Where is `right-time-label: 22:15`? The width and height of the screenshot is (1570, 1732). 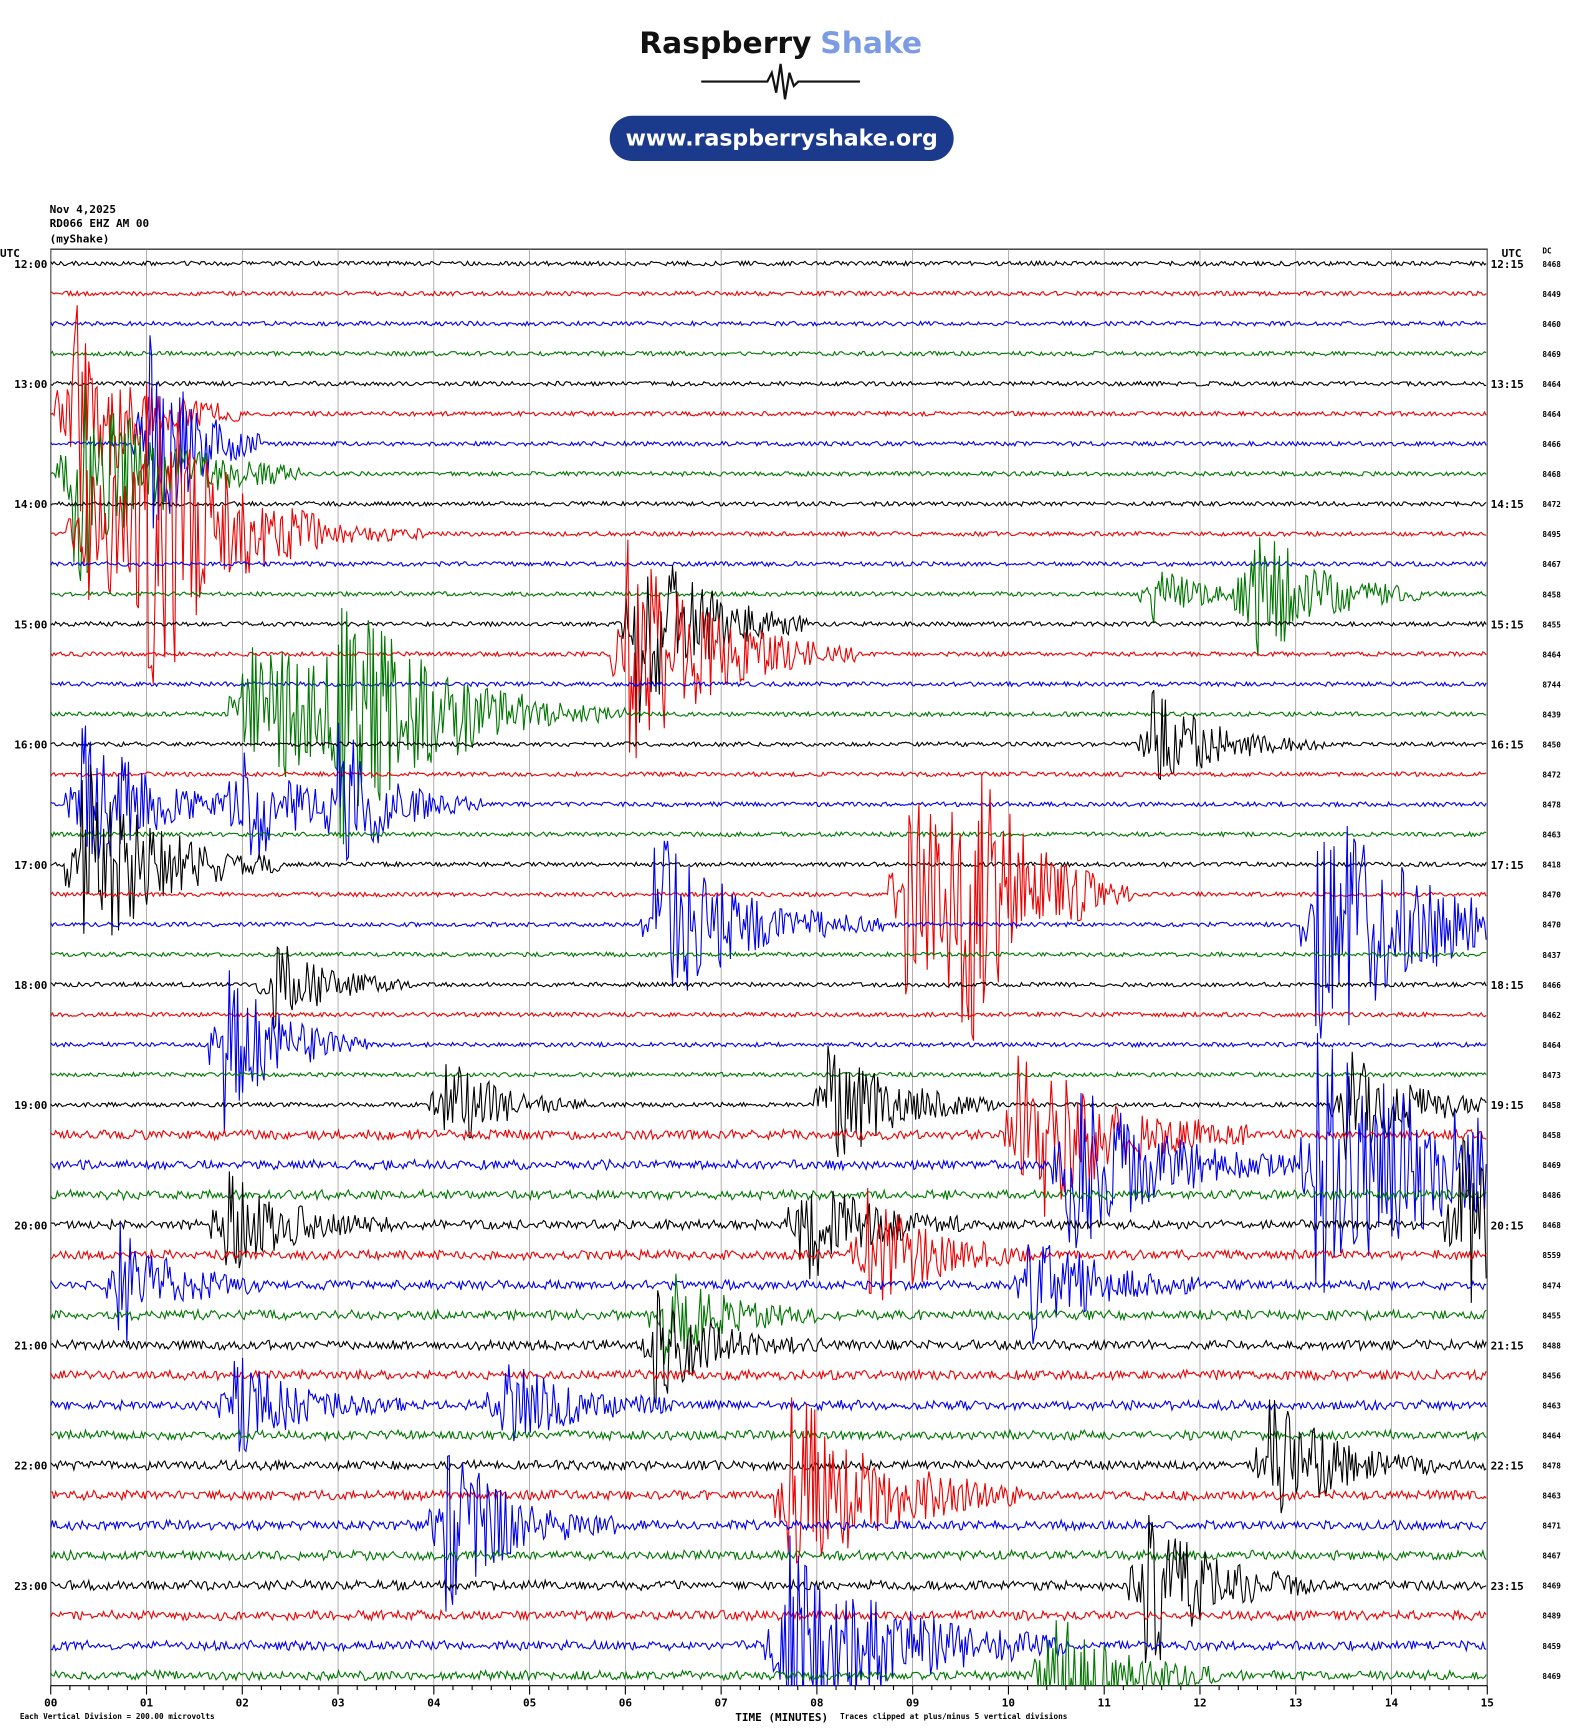 right-time-label: 22:15 is located at coordinates (1507, 1466).